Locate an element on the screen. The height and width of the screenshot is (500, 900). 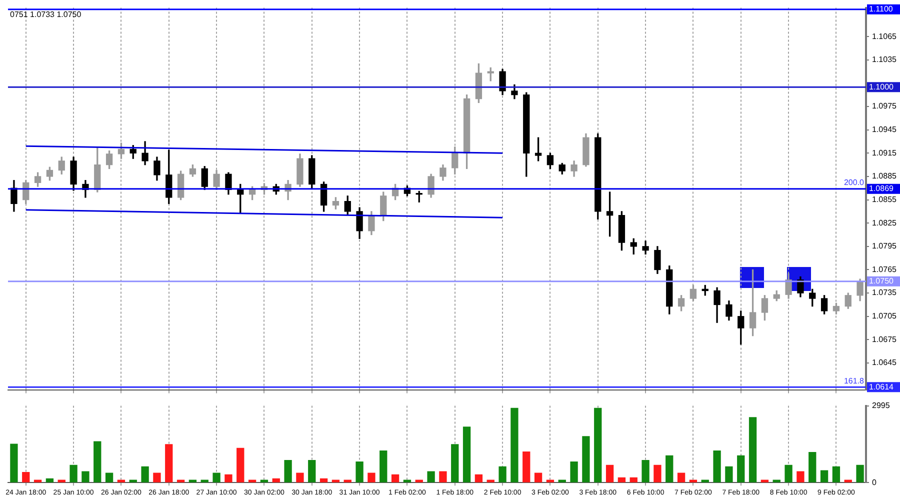
ref-line-label: 1.1000 is located at coordinates (881, 87).